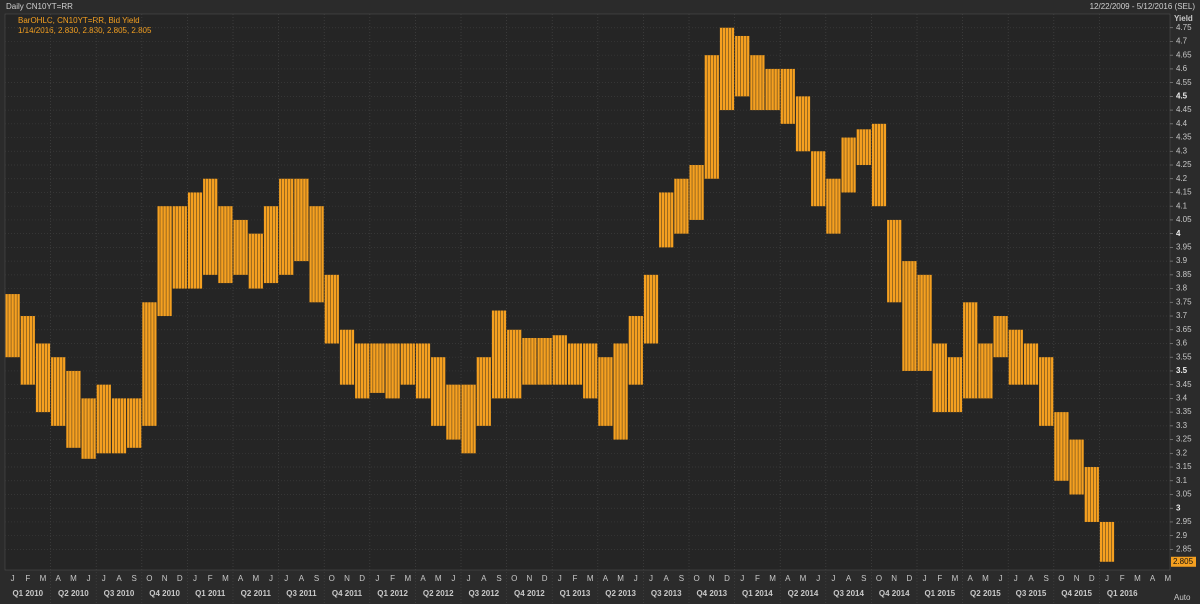 The width and height of the screenshot is (1200, 604). I want to click on y-tick-label: 4.25, so click(1184, 164).